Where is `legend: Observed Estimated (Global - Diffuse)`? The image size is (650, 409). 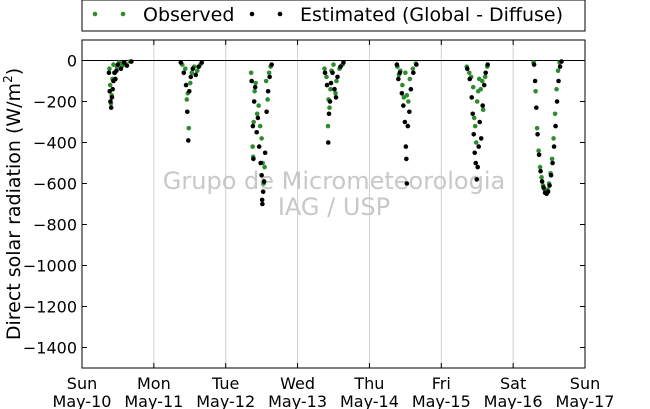 legend: Observed Estimated (Global - Diffuse) is located at coordinates (333, 16).